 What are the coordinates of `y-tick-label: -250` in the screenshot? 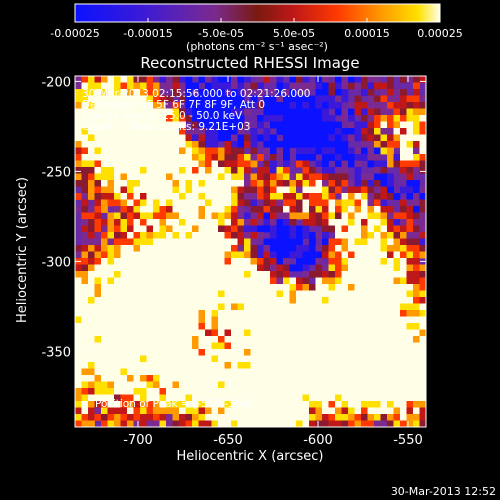 It's located at (56, 172).